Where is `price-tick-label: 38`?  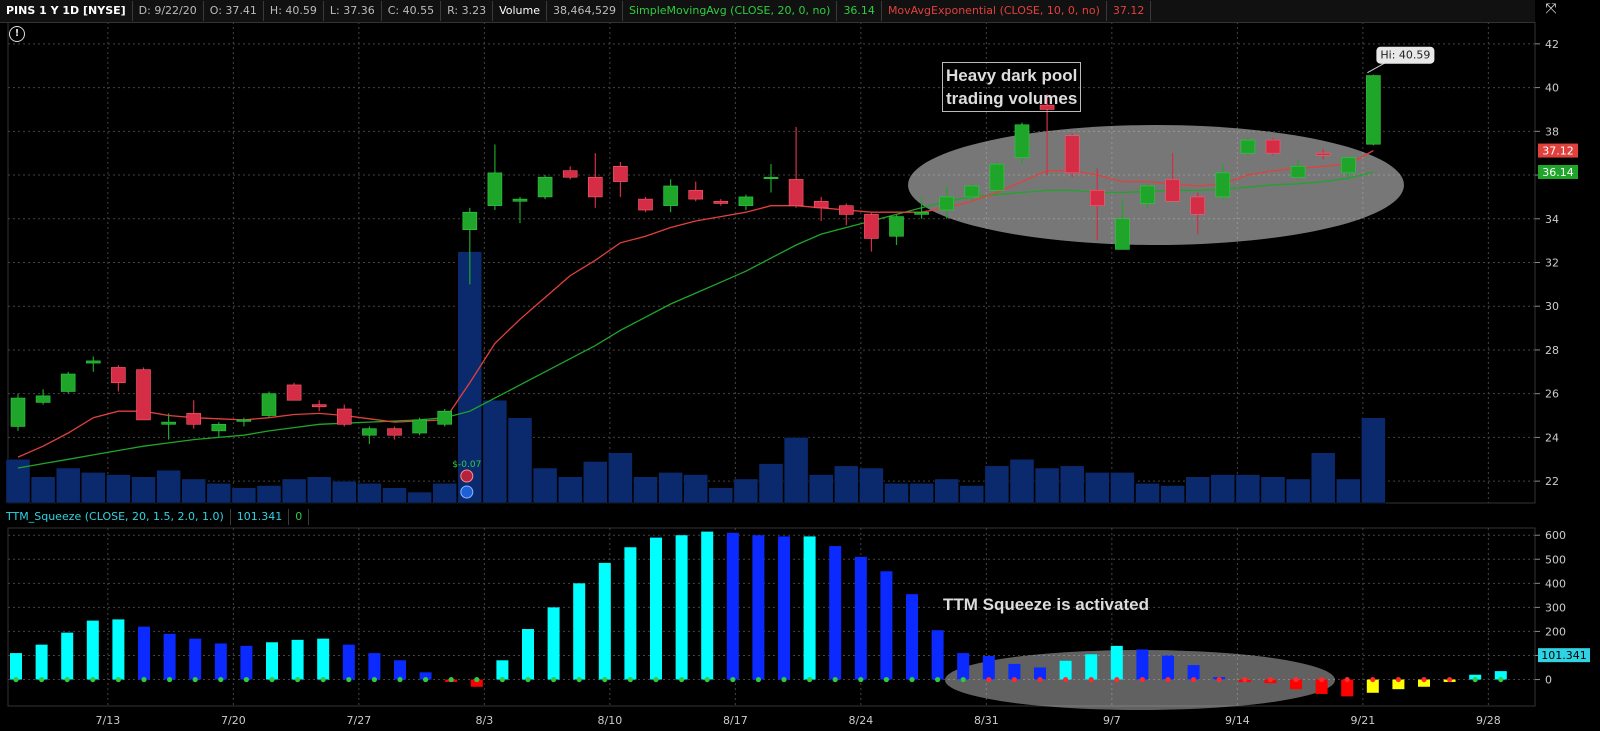
price-tick-label: 38 is located at coordinates (1552, 131).